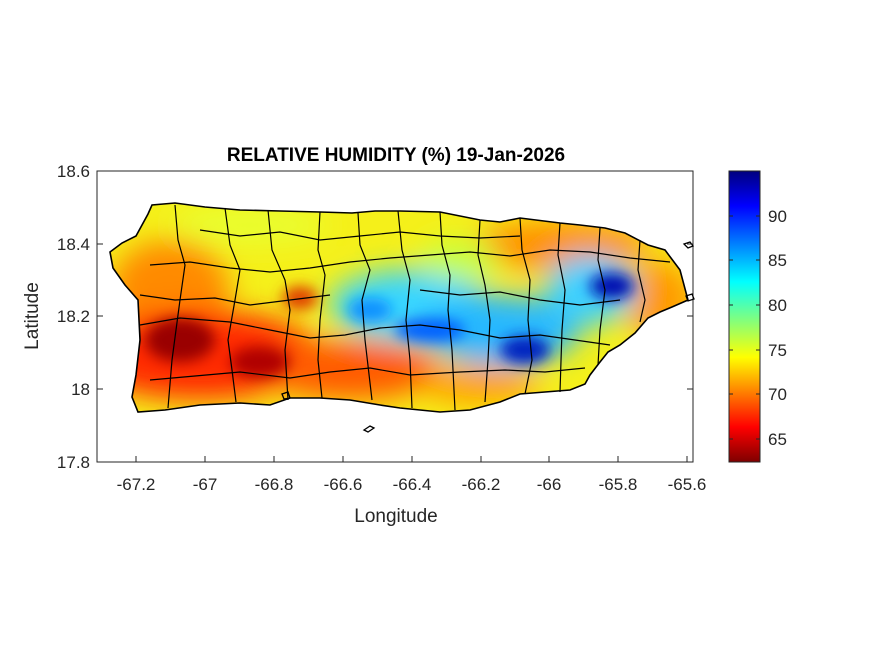 This screenshot has height=656, width=875. Describe the element at coordinates (777, 350) in the screenshot. I see `colorbar-tick-label: 75` at that location.